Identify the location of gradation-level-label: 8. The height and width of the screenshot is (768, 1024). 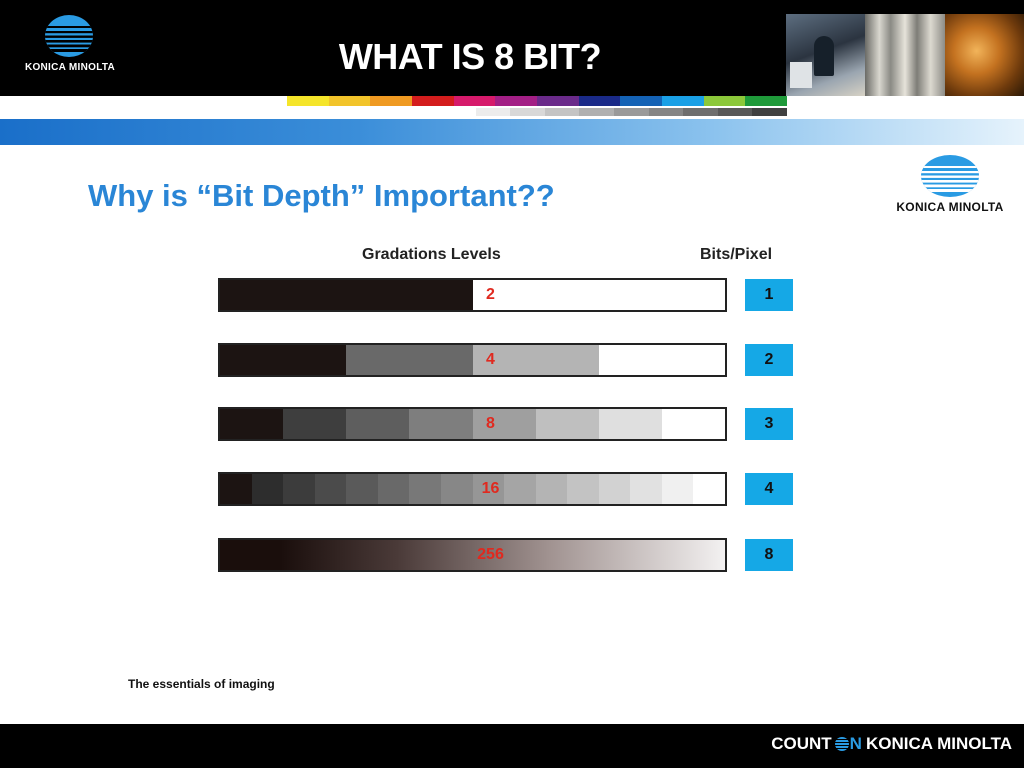
(472, 424).